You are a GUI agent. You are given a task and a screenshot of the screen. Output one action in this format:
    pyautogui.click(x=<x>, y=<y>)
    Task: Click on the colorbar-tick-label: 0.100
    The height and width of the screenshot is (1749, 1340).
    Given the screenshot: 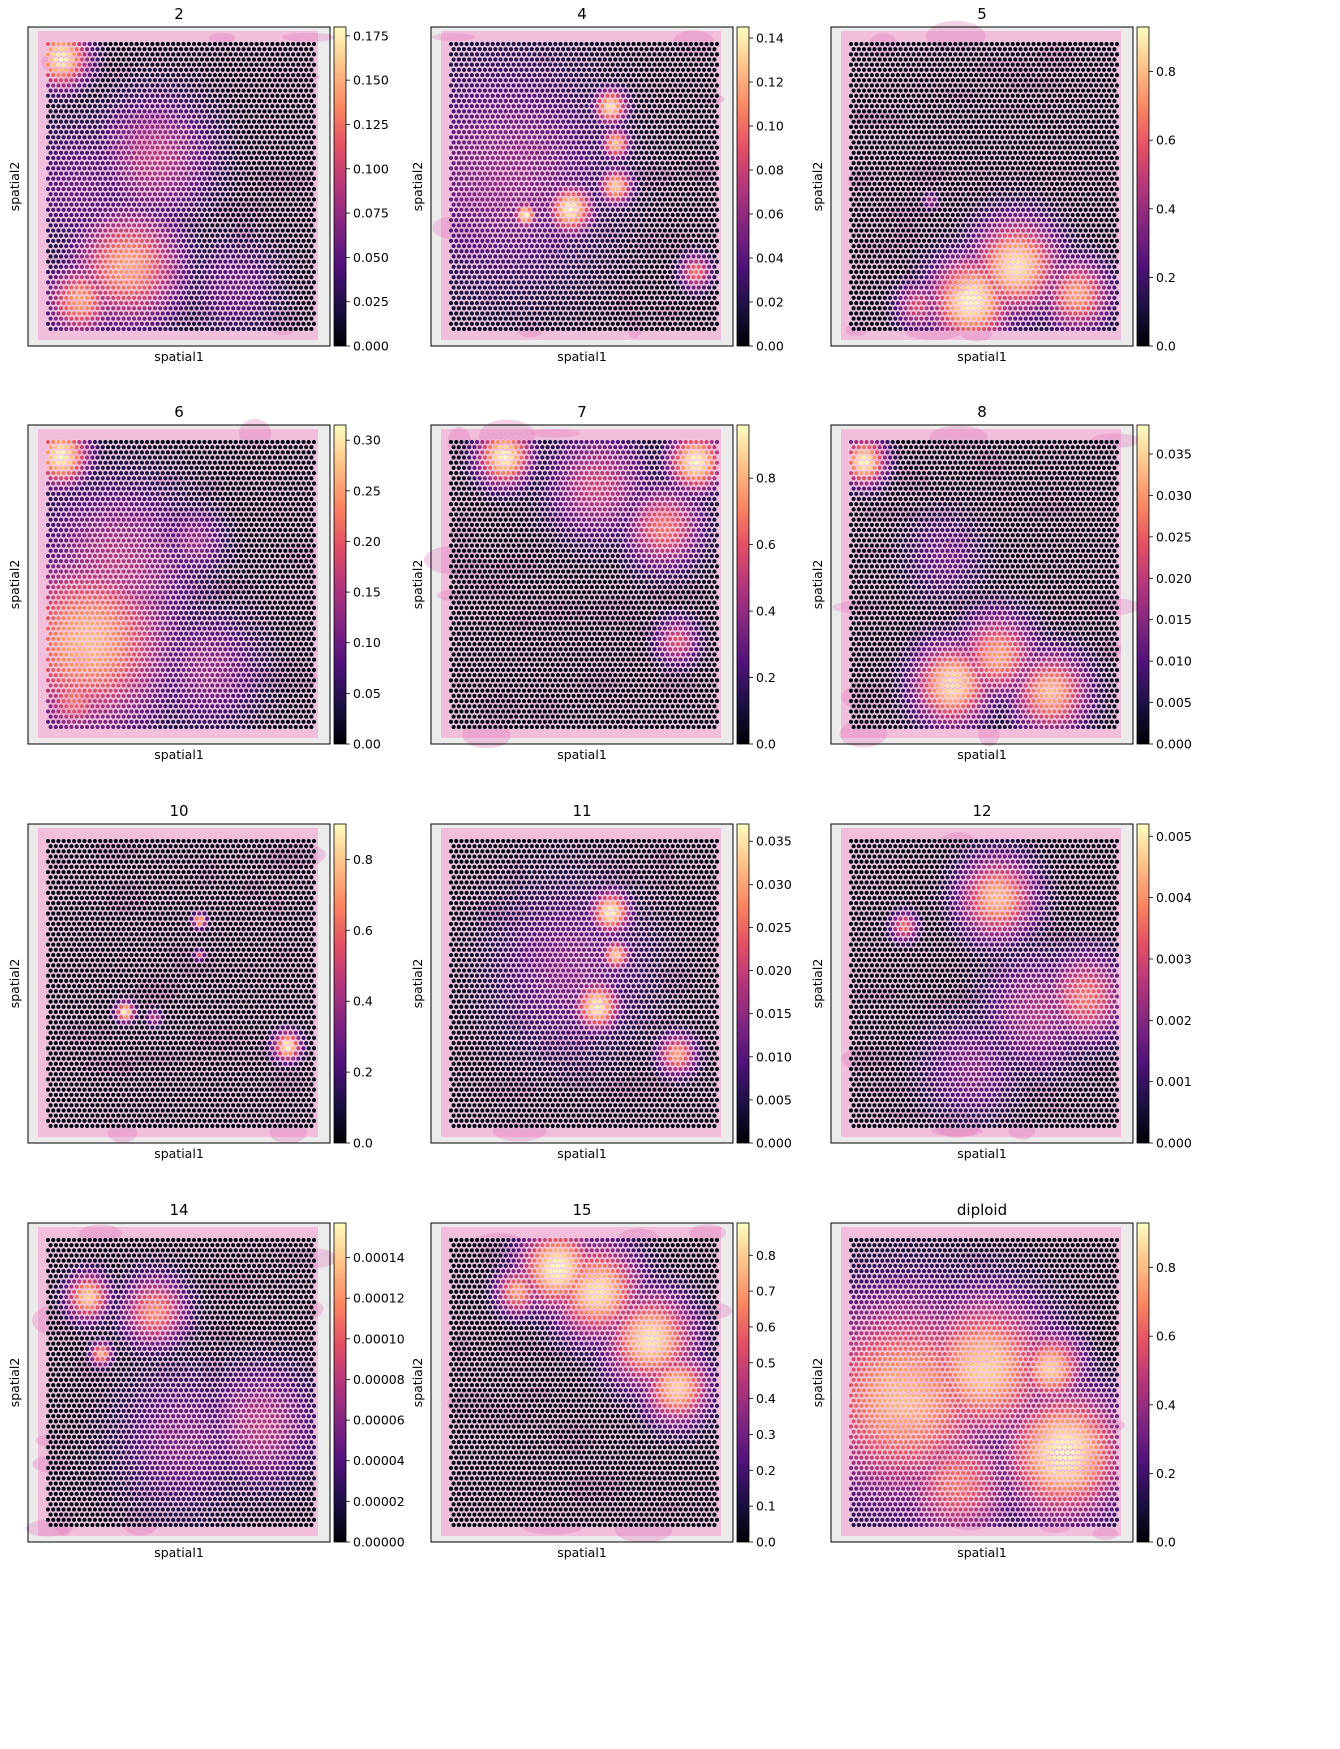 What is the action you would take?
    pyautogui.click(x=371, y=168)
    